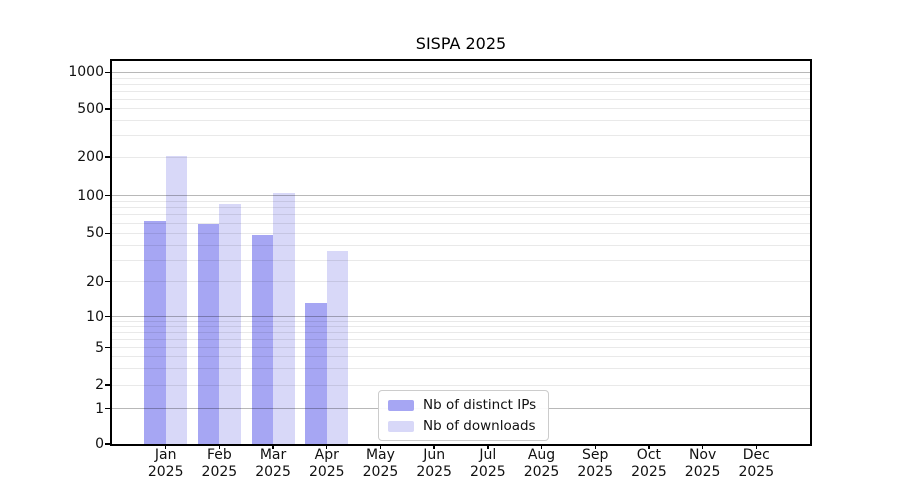 The width and height of the screenshot is (900, 500). I want to click on x-tick-label: Jun 2025, so click(434, 464).